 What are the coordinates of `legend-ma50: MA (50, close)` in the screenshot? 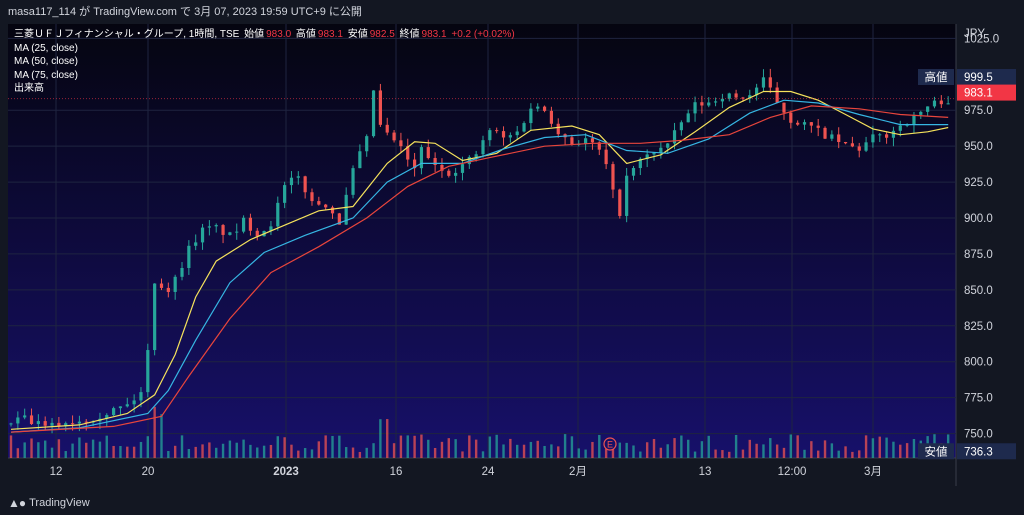 It's located at (46, 61).